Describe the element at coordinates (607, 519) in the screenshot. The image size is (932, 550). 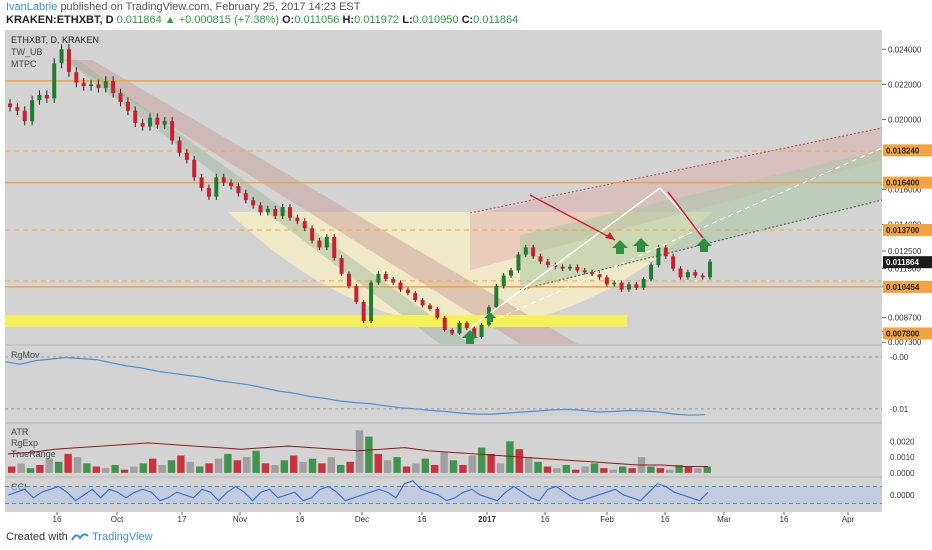
I see `x-tick-label: Feb` at that location.